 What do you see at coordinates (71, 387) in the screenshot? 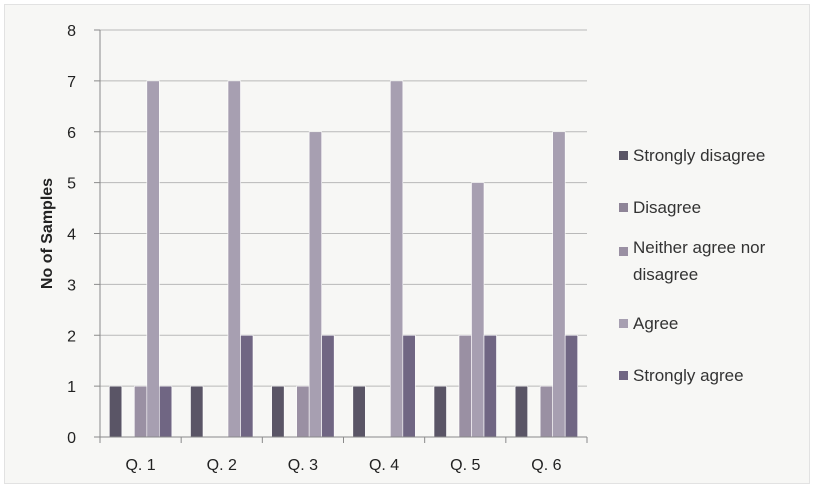
I see `y-tick-label: 1` at bounding box center [71, 387].